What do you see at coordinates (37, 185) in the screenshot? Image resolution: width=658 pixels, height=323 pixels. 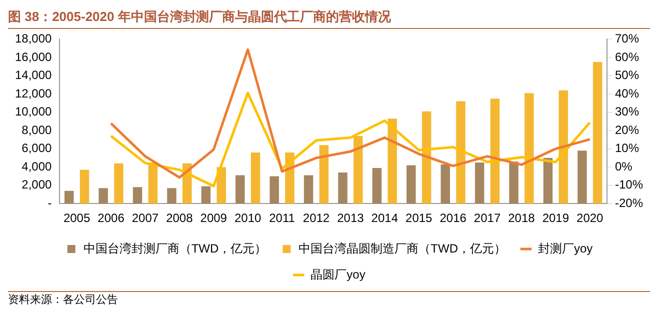 I see `y-tick-label: 2,000` at bounding box center [37, 185].